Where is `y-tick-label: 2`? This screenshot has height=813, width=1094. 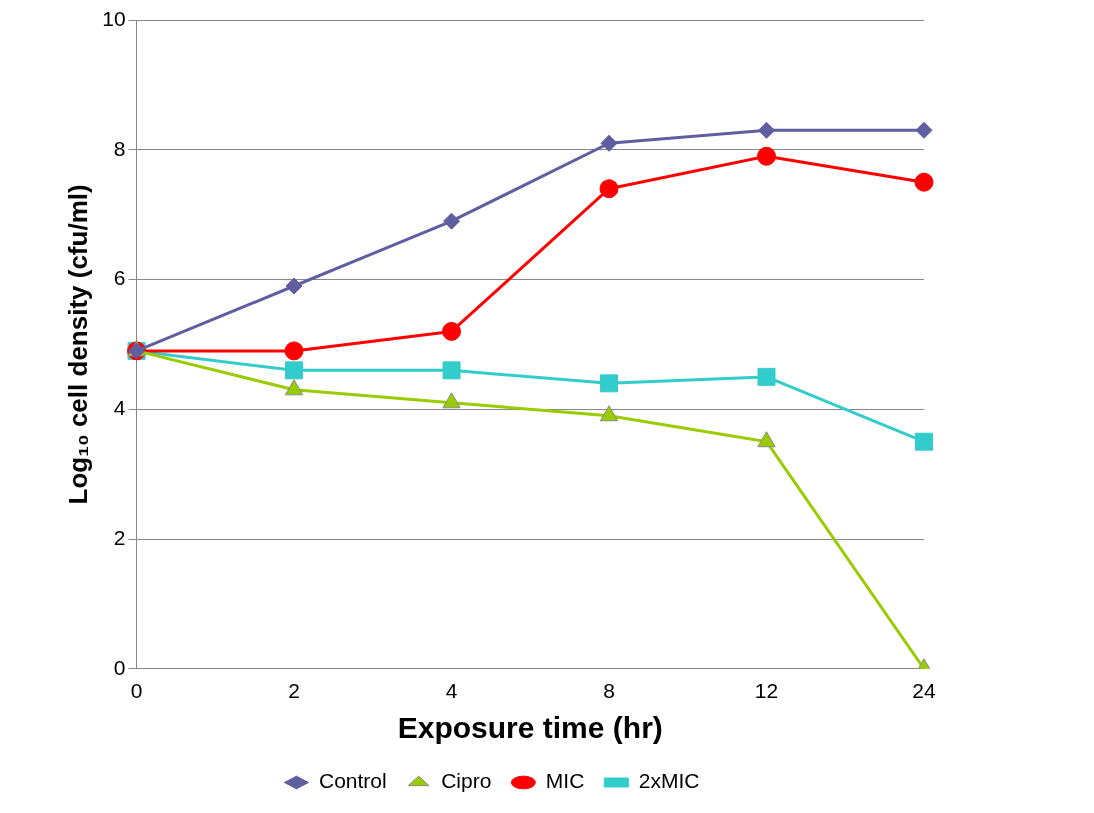
y-tick-label: 2 is located at coordinates (119, 537).